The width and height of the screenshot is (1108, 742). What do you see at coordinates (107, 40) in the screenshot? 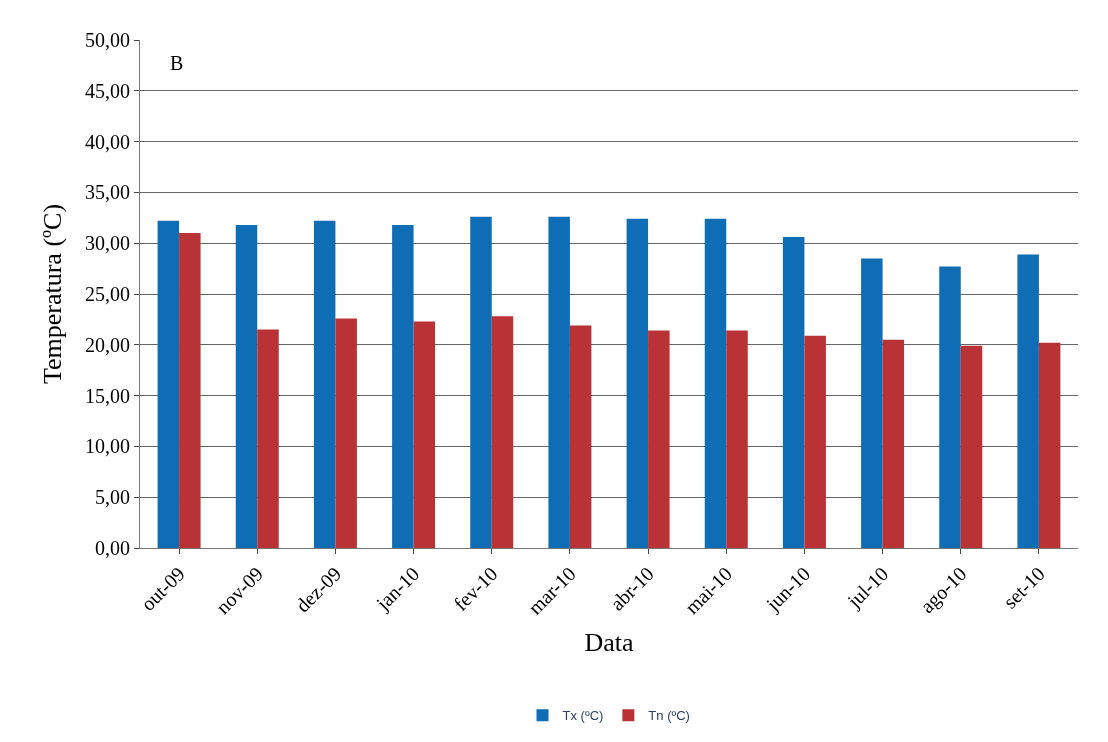
I see `y-tick-label: 50,00` at bounding box center [107, 40].